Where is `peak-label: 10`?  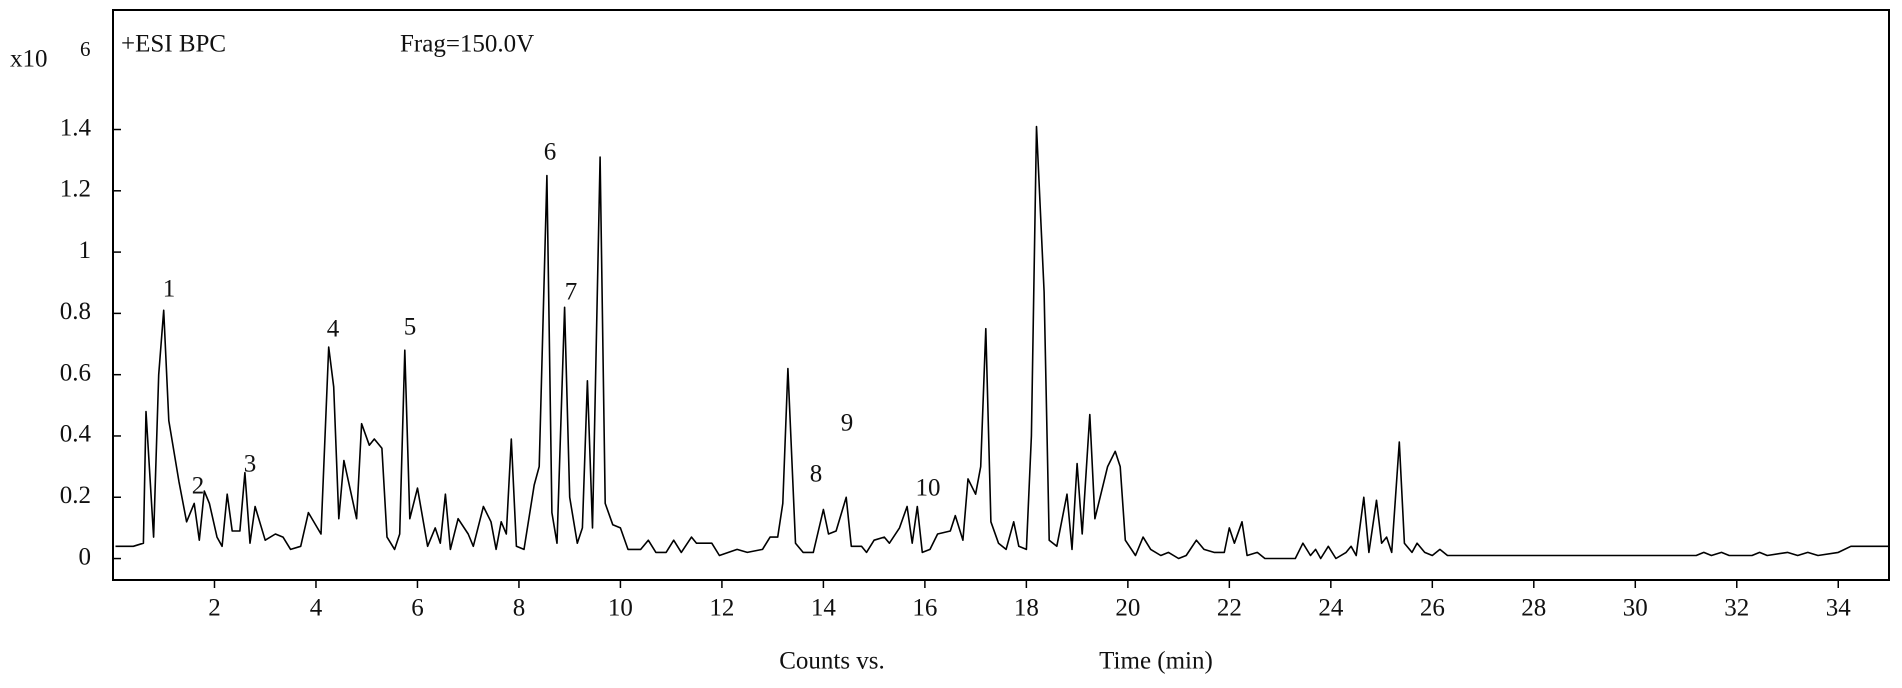
peak-label: 10 is located at coordinates (928, 488).